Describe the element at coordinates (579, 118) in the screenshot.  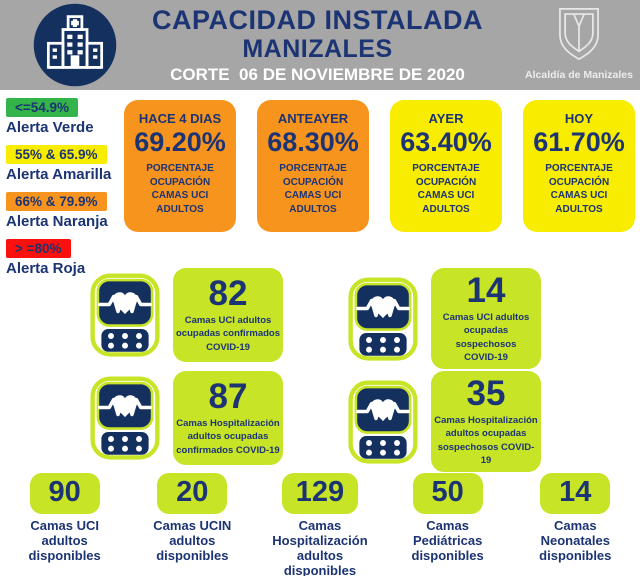
I see `card-period: HOY` at that location.